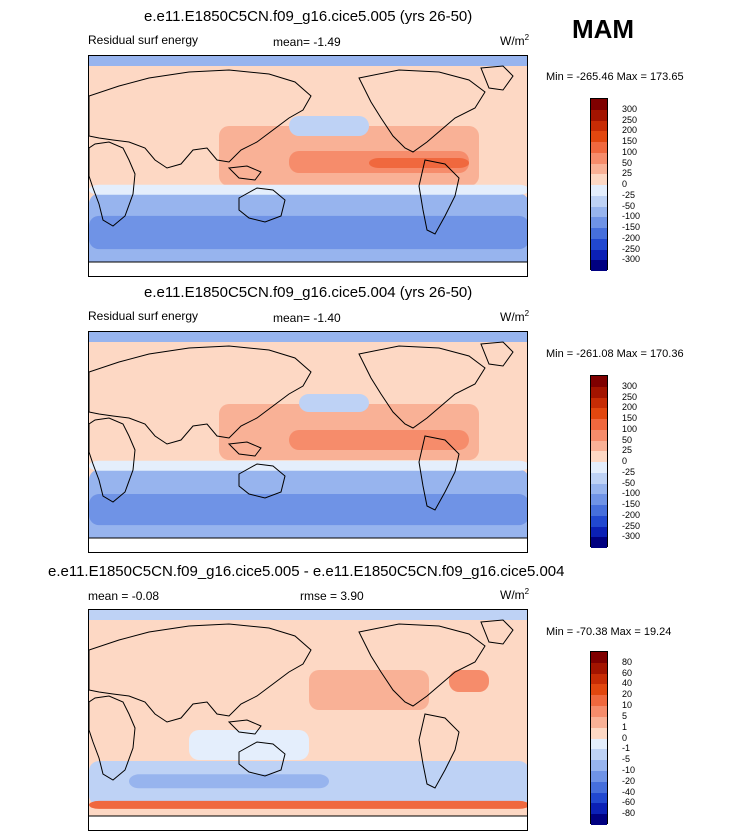 This screenshot has height=835, width=733. I want to click on colorbar-tick-label: -10, so click(629, 769).